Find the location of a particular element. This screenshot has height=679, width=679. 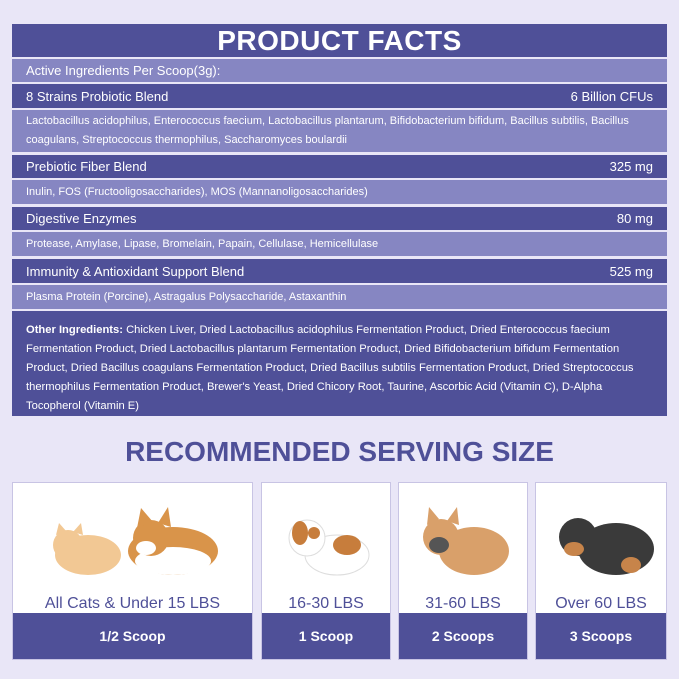

french-bulldog-illustration is located at coordinates (466, 541).